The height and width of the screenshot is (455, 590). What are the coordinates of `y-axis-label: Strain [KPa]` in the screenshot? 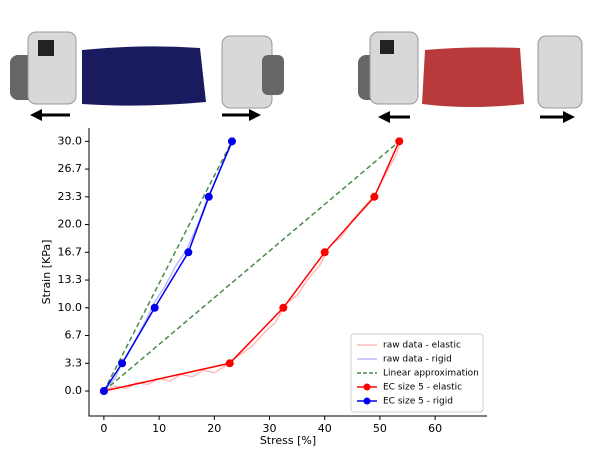 It's located at (46, 272).